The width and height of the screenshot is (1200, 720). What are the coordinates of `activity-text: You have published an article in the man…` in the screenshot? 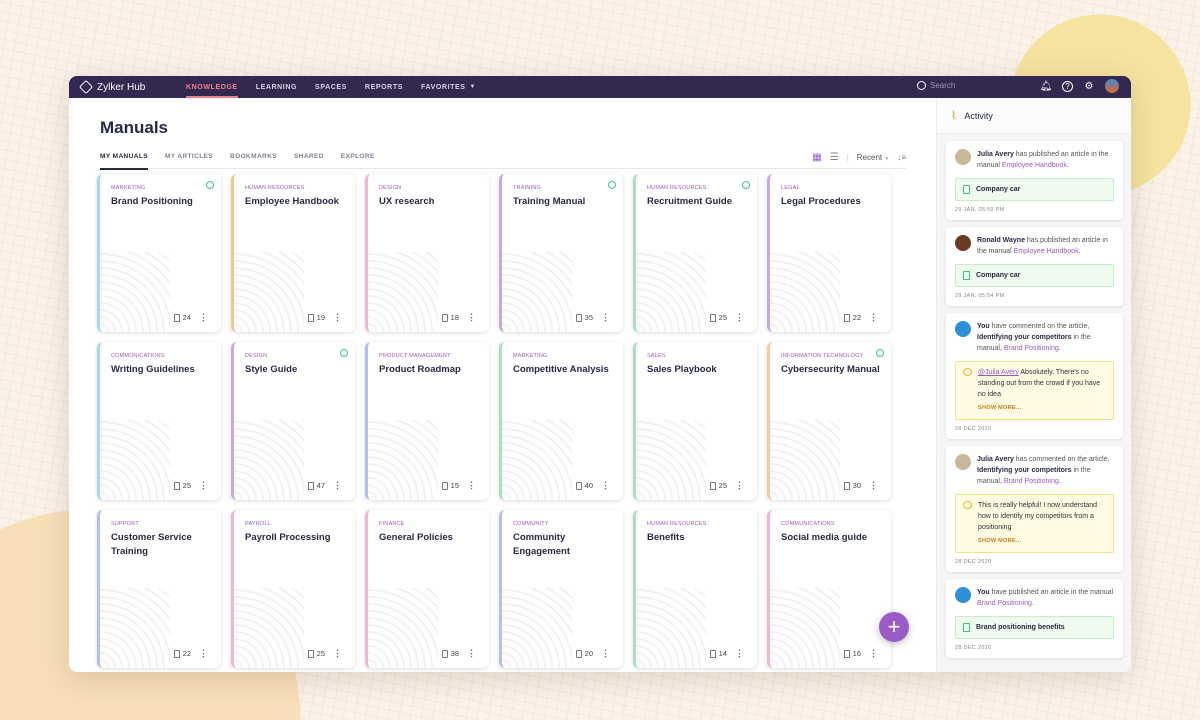 It's located at (1045, 598).